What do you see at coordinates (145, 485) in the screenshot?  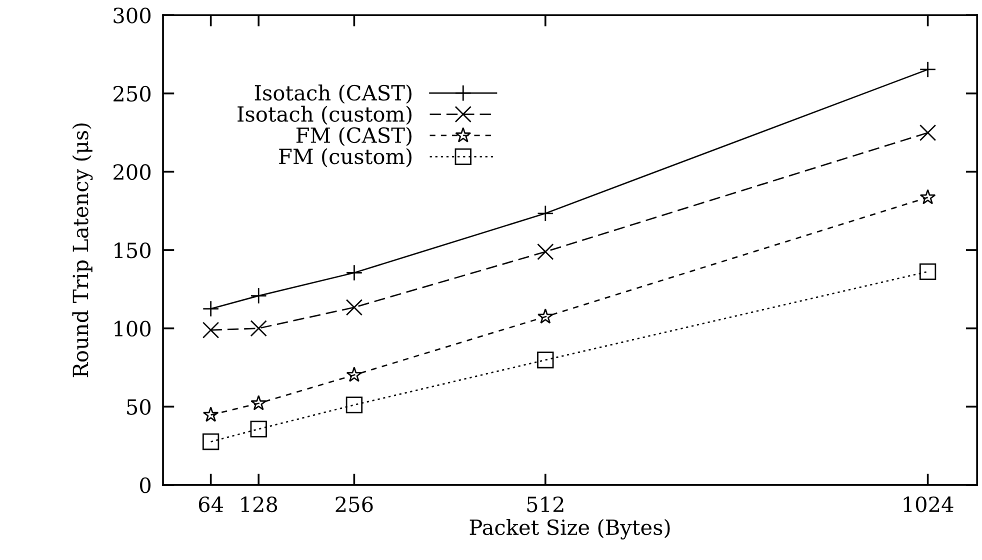 I see `y-tick-label: 0` at bounding box center [145, 485].